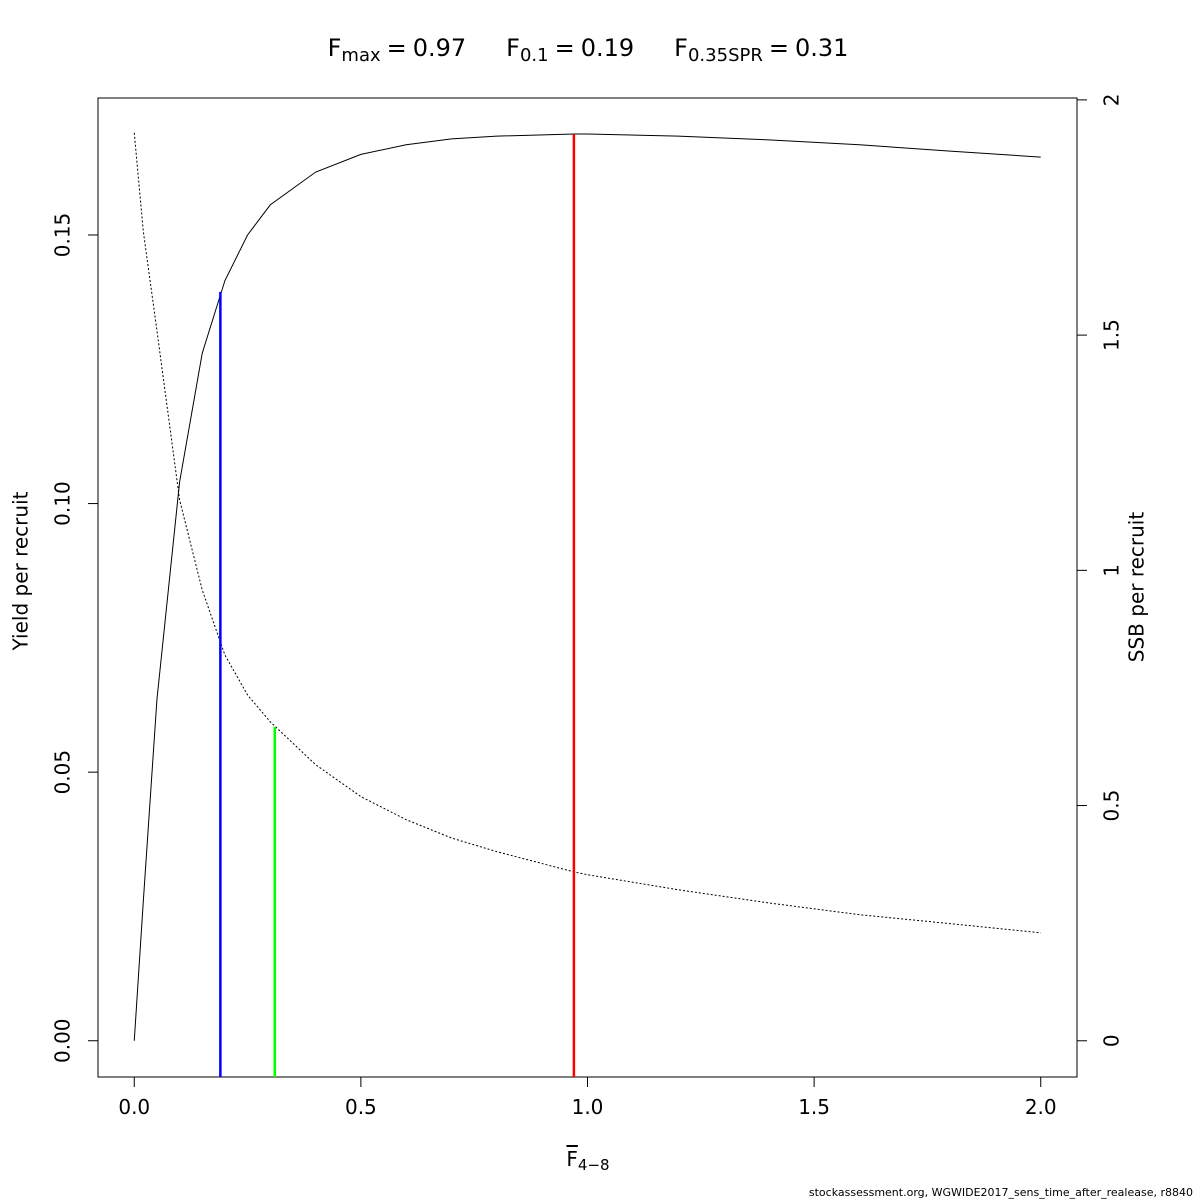 The width and height of the screenshot is (1200, 1200). Describe the element at coordinates (1137, 587) in the screenshot. I see `y2-axis-label: SSB per recruit` at that location.